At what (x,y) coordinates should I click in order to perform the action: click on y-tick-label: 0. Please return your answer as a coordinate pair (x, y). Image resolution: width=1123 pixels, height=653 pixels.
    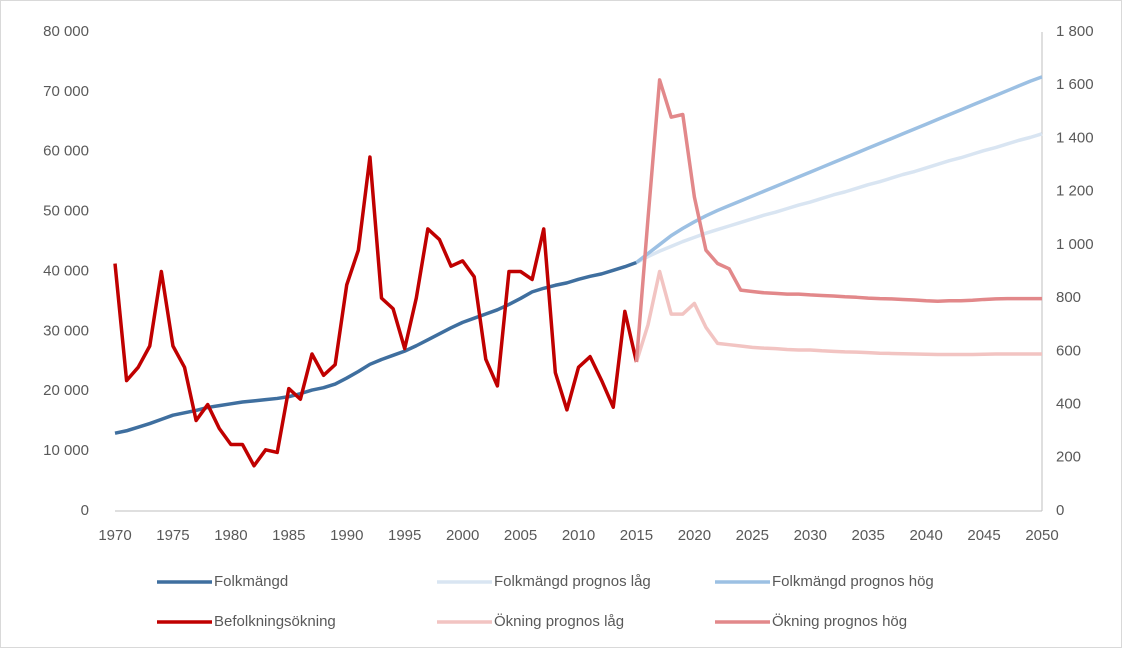
    Looking at the image, I should click on (85, 510).